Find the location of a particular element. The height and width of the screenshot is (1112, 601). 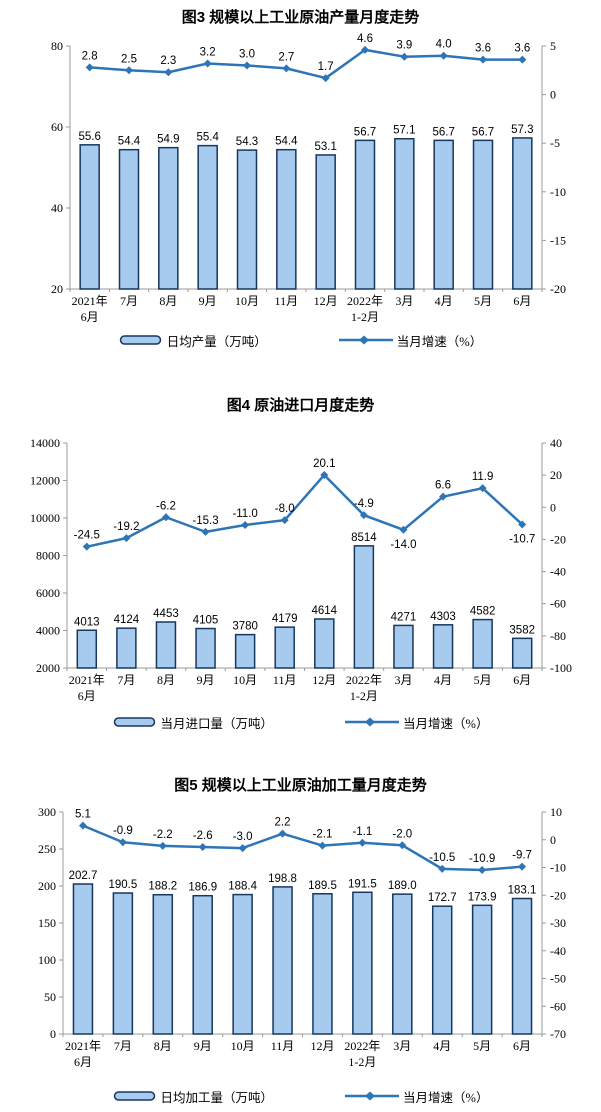

svg-text: 14000 is located at coordinates (45, 443).